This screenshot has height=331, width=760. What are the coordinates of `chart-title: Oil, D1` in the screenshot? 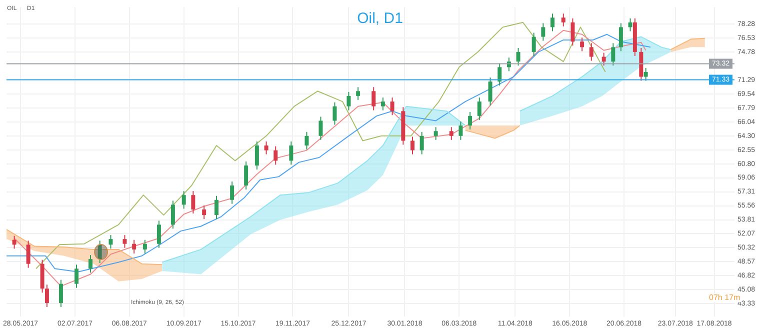 It's located at (380, 18).